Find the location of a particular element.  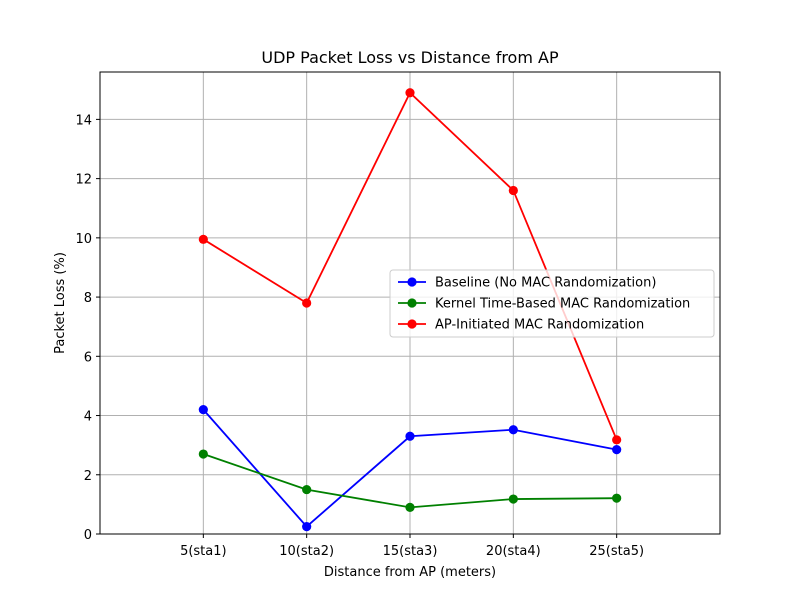

legend-entry: Kernel Time-Based MAC Randomization is located at coordinates (544, 304).